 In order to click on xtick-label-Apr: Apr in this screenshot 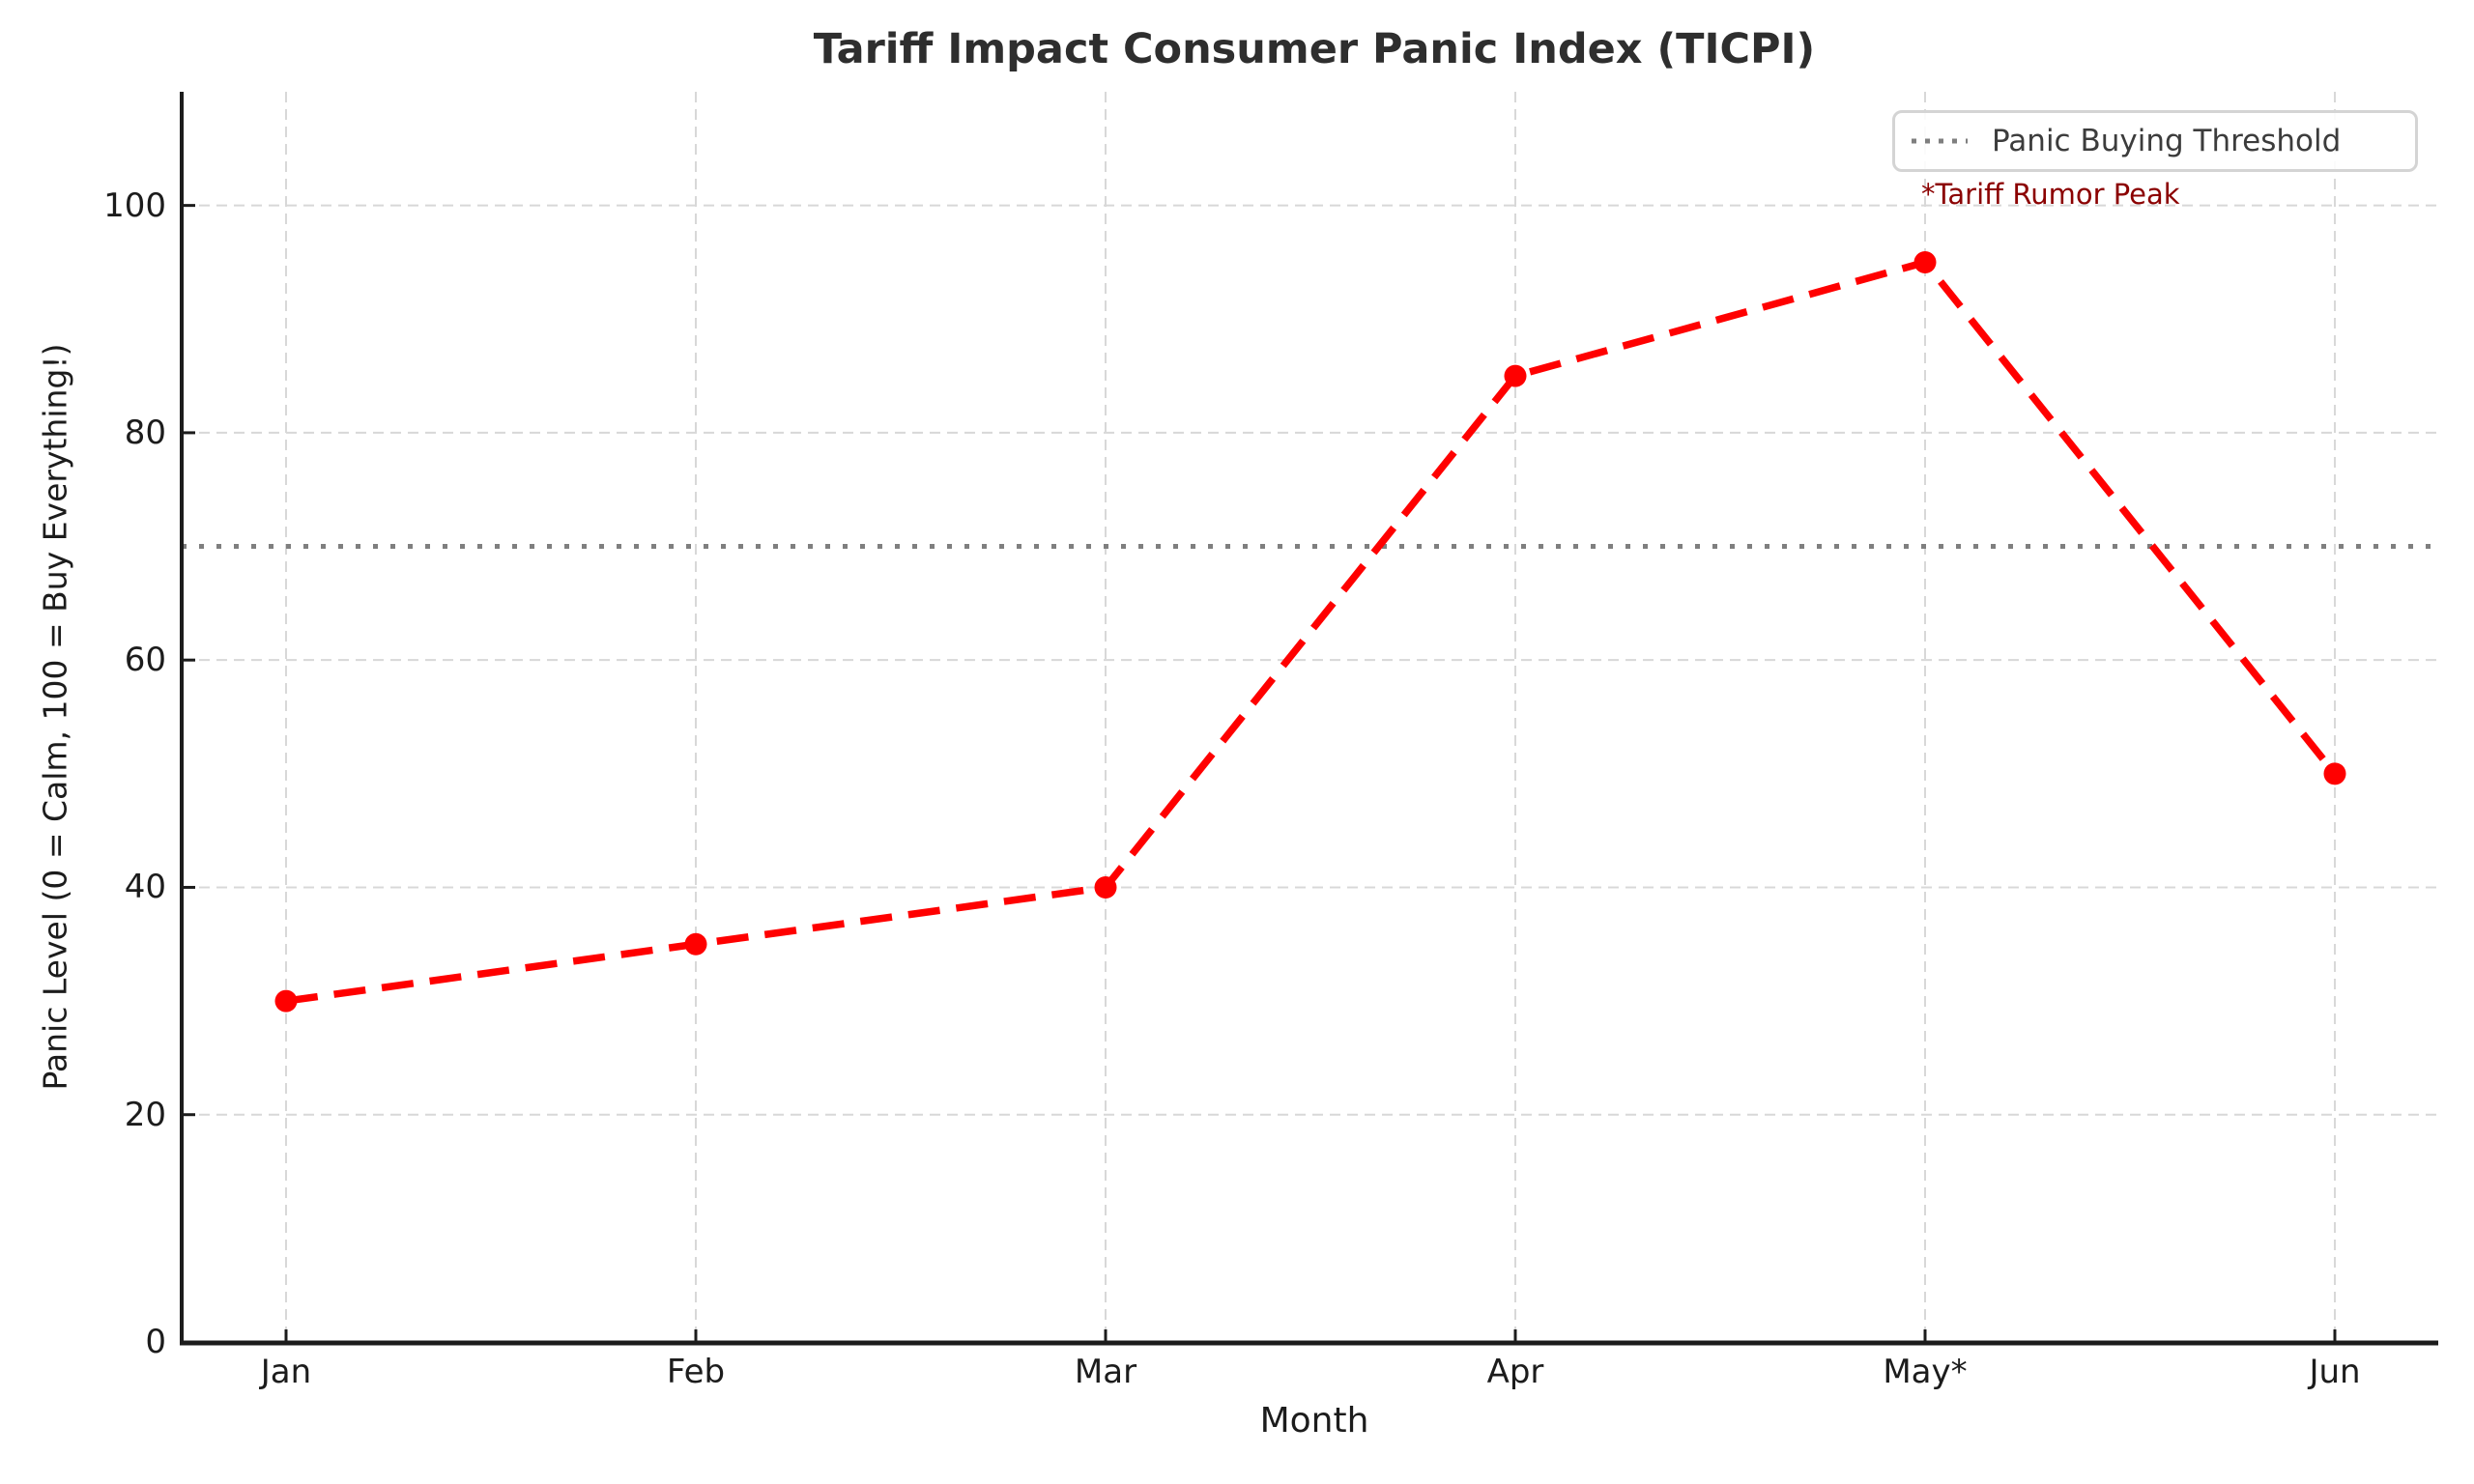, I will do `click(1515, 1372)`.